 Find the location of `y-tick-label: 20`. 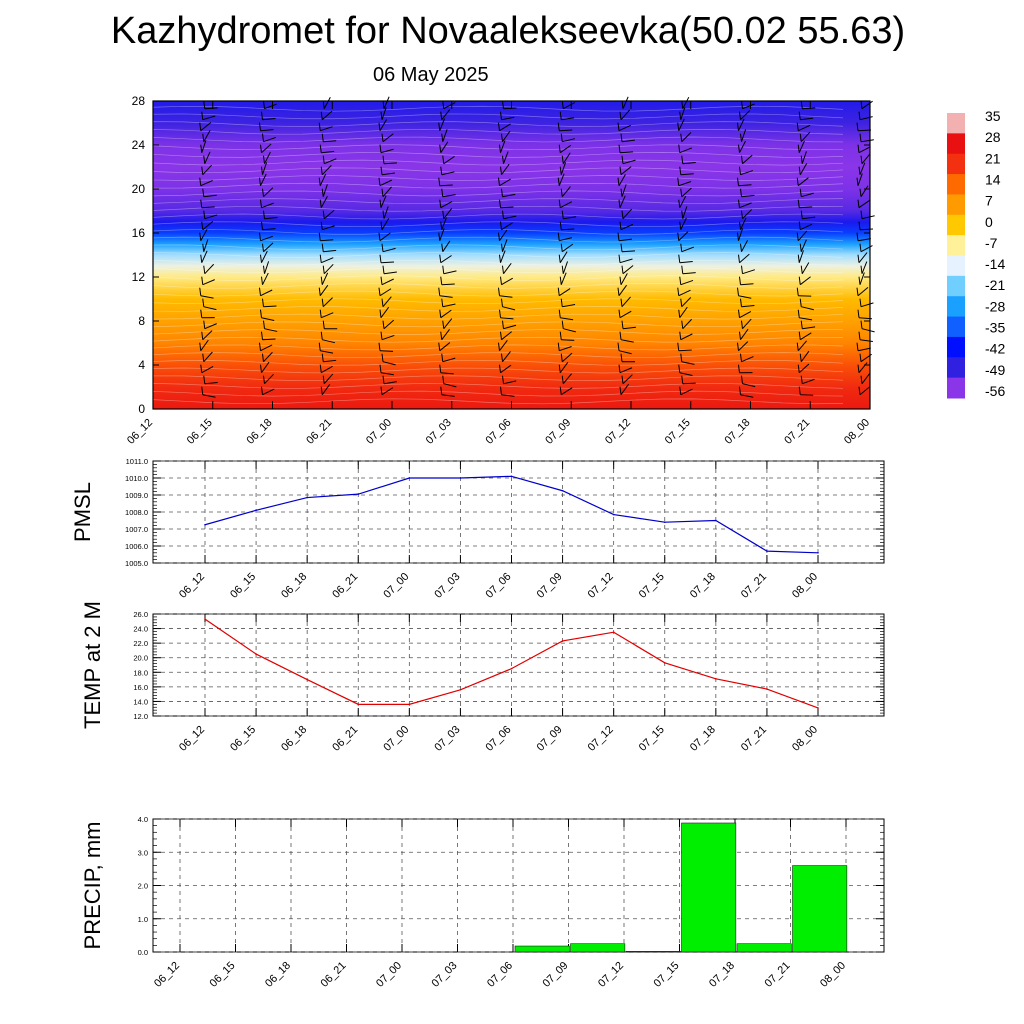

y-tick-label: 20 is located at coordinates (139, 189).